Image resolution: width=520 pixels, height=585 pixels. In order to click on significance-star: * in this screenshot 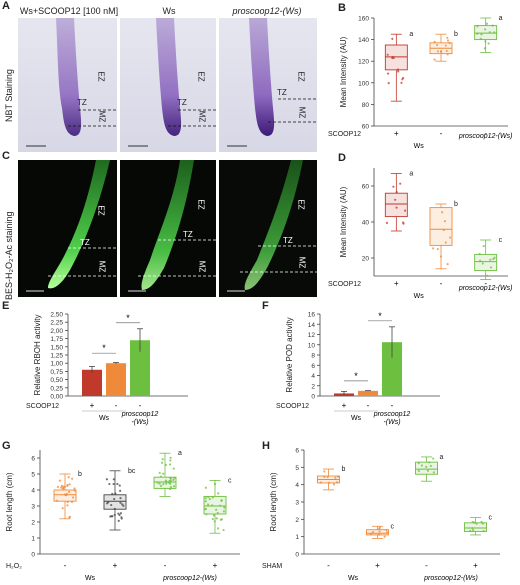, I will do `click(380, 316)`.